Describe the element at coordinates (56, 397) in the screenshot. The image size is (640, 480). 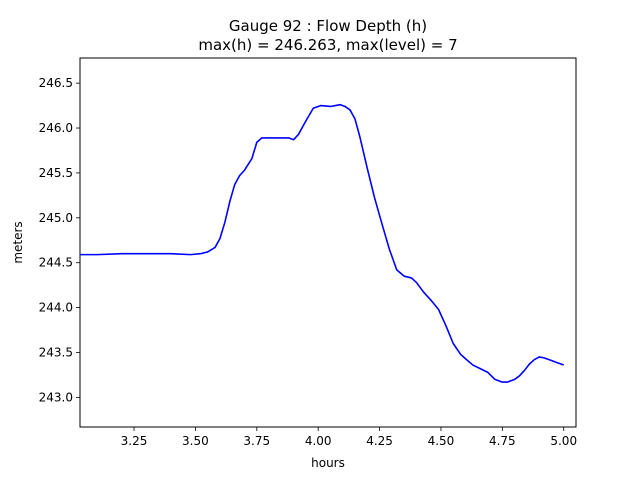
I see `y-tick-label: 243.0` at that location.